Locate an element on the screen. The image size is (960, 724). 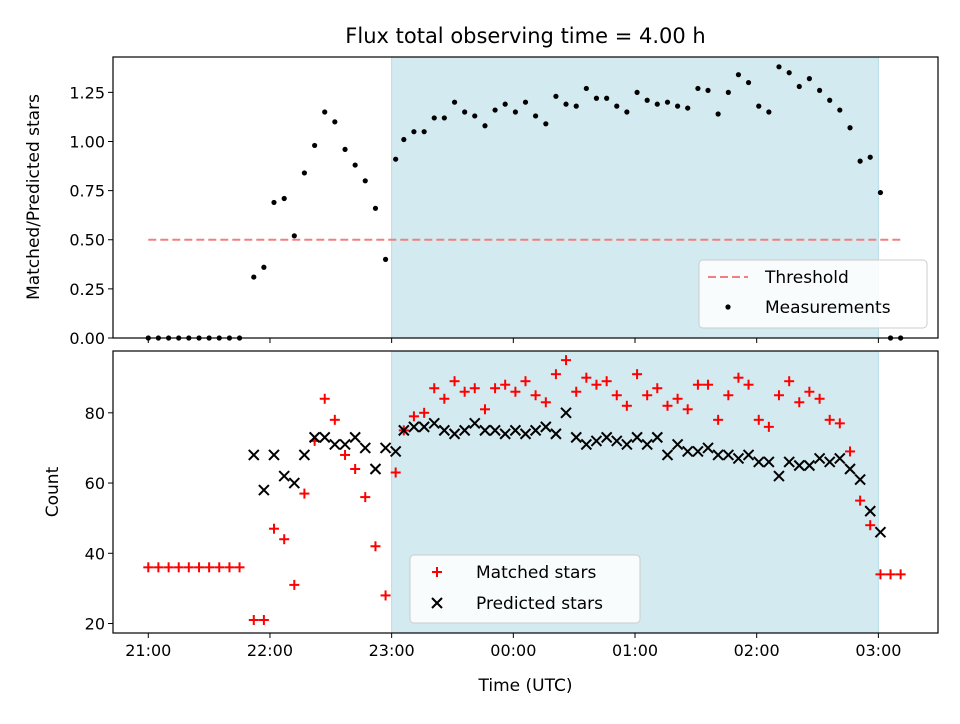
x-tick-label: 02:00 is located at coordinates (757, 650).